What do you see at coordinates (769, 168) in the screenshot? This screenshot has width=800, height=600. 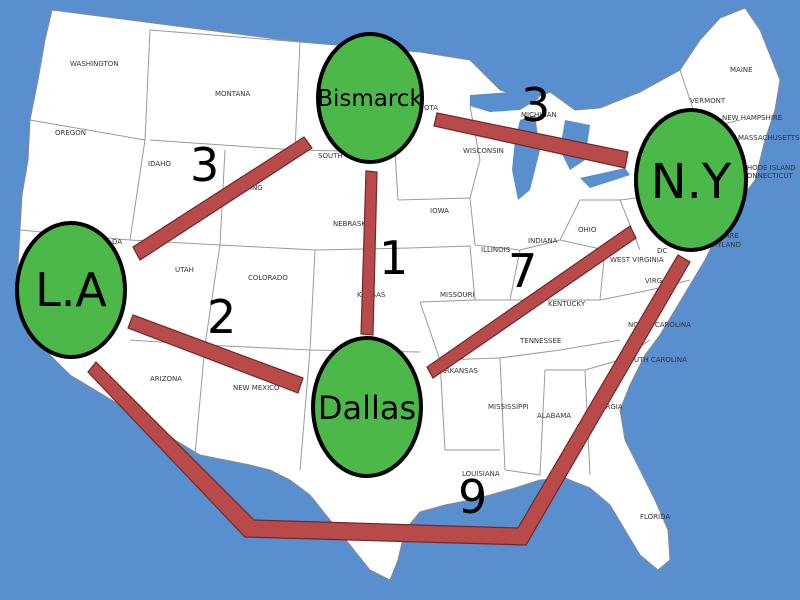 I see `state-label-rhode-island: RHODE ISLAND` at bounding box center [769, 168].